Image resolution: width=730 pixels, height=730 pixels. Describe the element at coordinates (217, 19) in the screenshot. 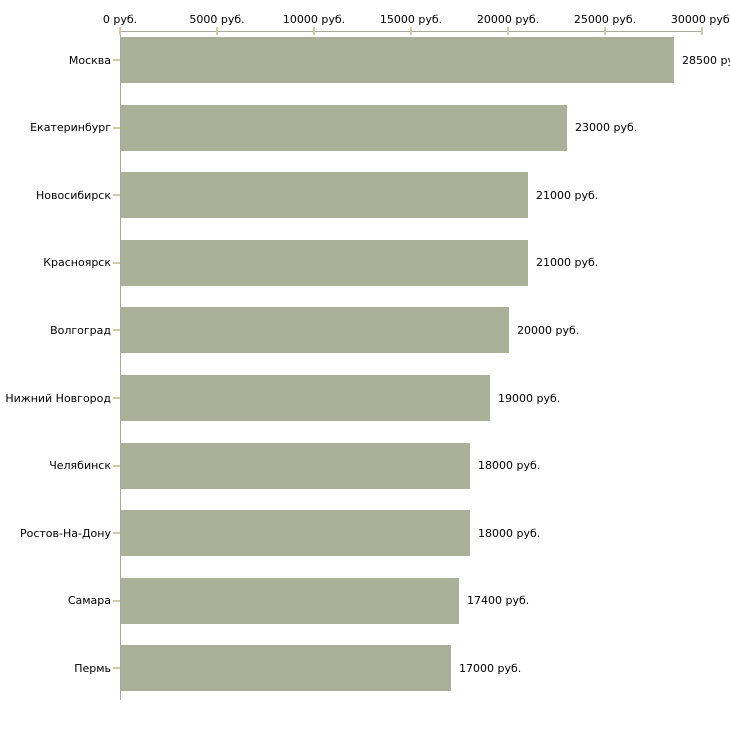

I see `x-axis-tick-label: 5000 руб.` at that location.